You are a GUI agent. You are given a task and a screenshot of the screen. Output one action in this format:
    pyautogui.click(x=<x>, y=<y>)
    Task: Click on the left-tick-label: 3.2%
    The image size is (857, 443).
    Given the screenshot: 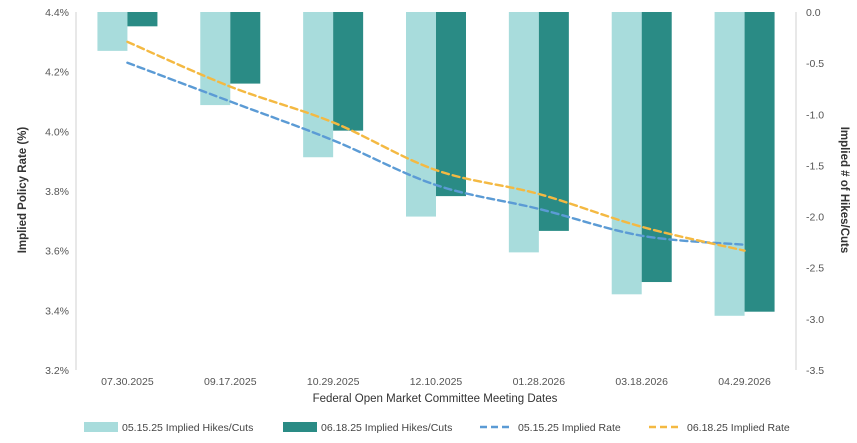 What is the action you would take?
    pyautogui.click(x=57, y=371)
    